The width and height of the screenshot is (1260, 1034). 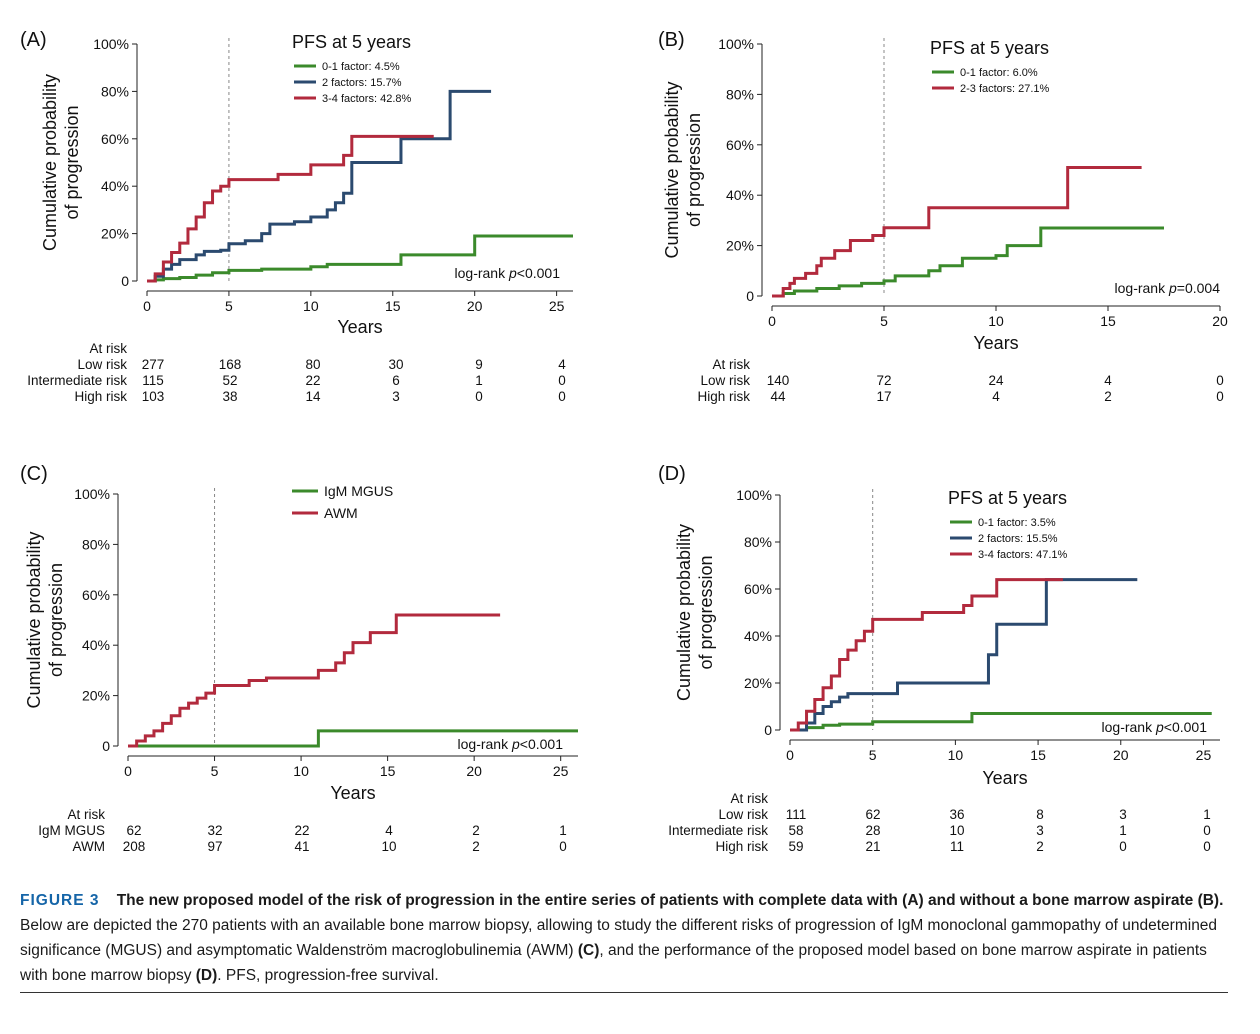 What do you see at coordinates (71, 830) in the screenshot?
I see `risk-row-label: IgM MGUS` at bounding box center [71, 830].